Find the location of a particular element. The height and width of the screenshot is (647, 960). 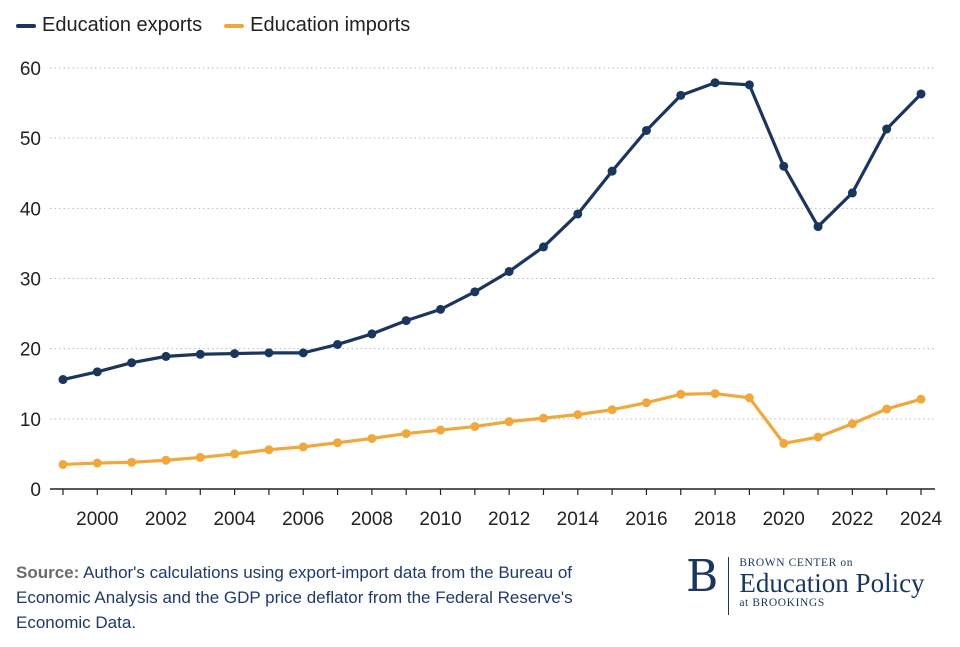

x-tick-label: 2008 is located at coordinates (372, 519).